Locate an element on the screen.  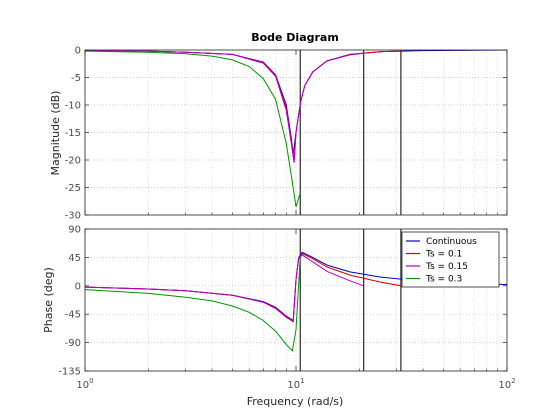
magnitude-ytick-label: -15 is located at coordinates (73, 133).